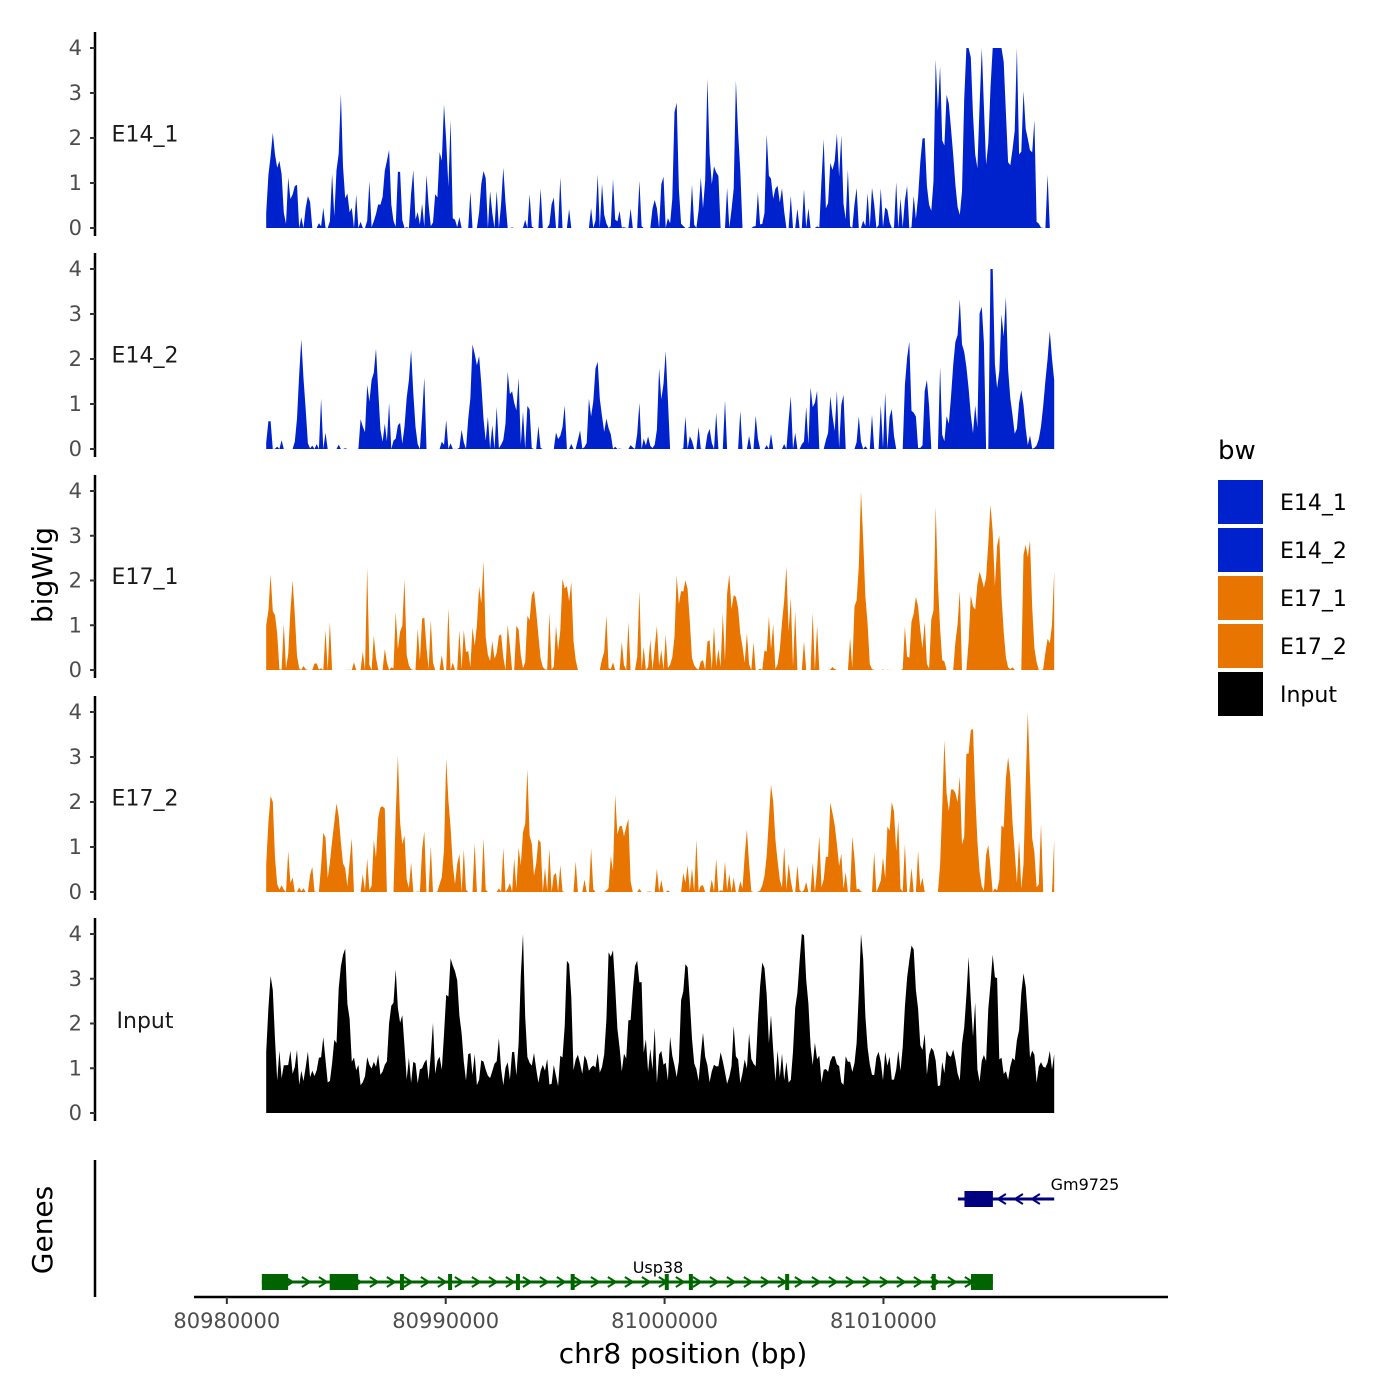 This screenshot has width=1400, height=1400. Describe the element at coordinates (445, 1321) in the screenshot. I see `x-tick-label: 80990000` at that location.